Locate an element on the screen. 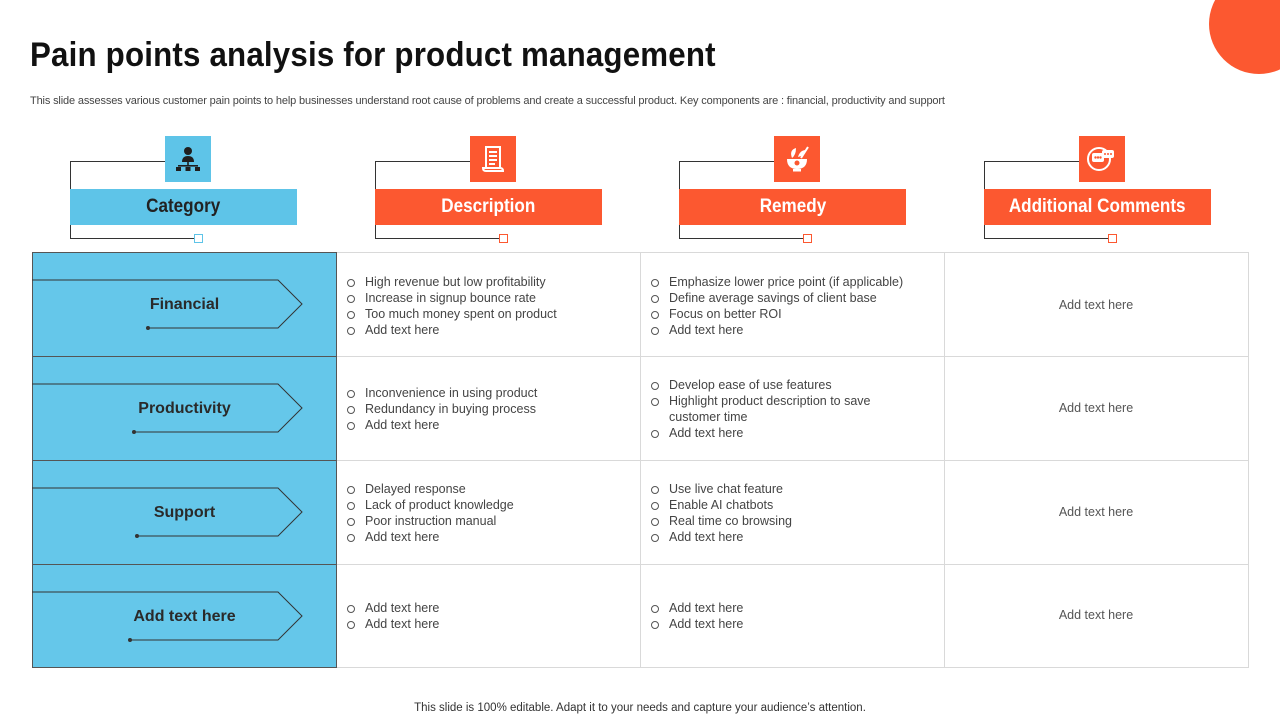 The width and height of the screenshot is (1280, 720). list-item: Too much money spent on product is located at coordinates (451, 314).